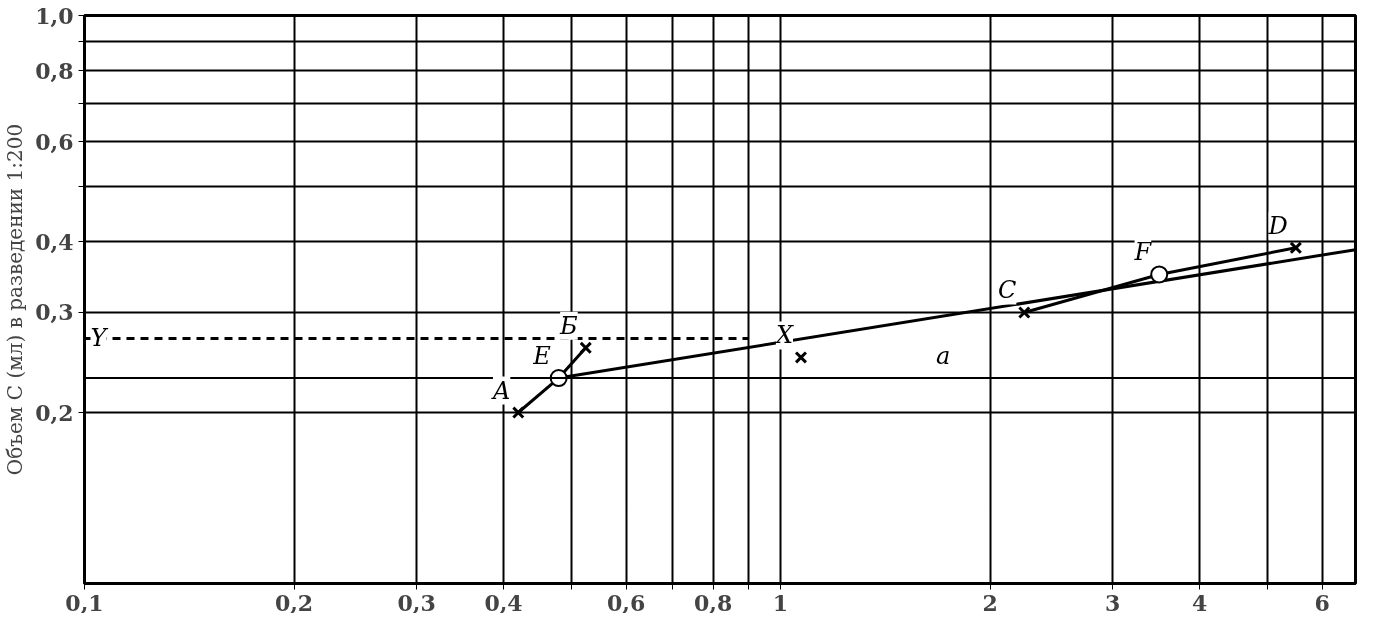  Describe the element at coordinates (54, 312) in the screenshot. I see `y-tick-label: 0,3` at that location.